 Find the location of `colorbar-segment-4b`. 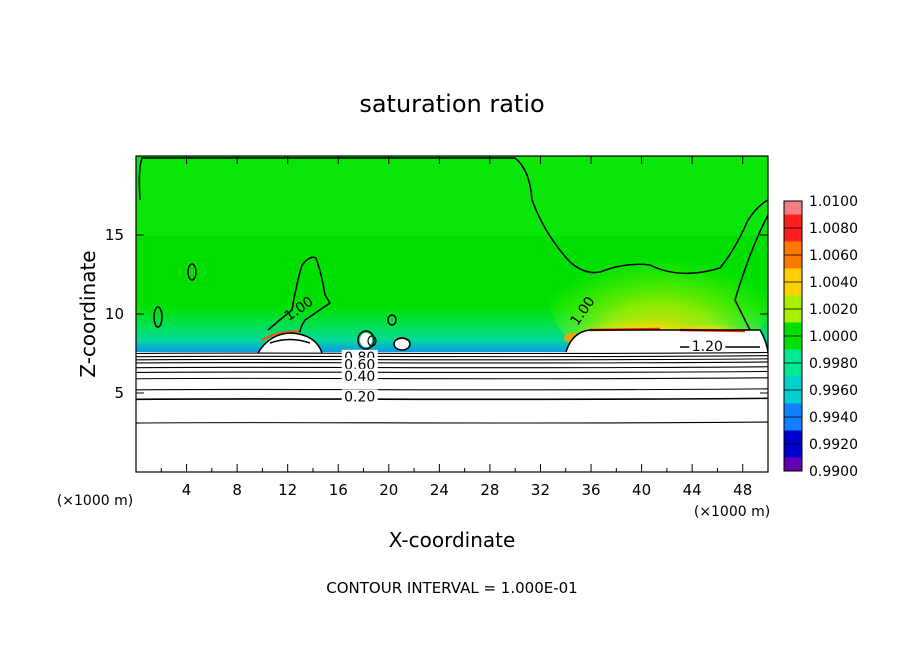

colorbar-segment-4b is located at coordinates (793, 329).